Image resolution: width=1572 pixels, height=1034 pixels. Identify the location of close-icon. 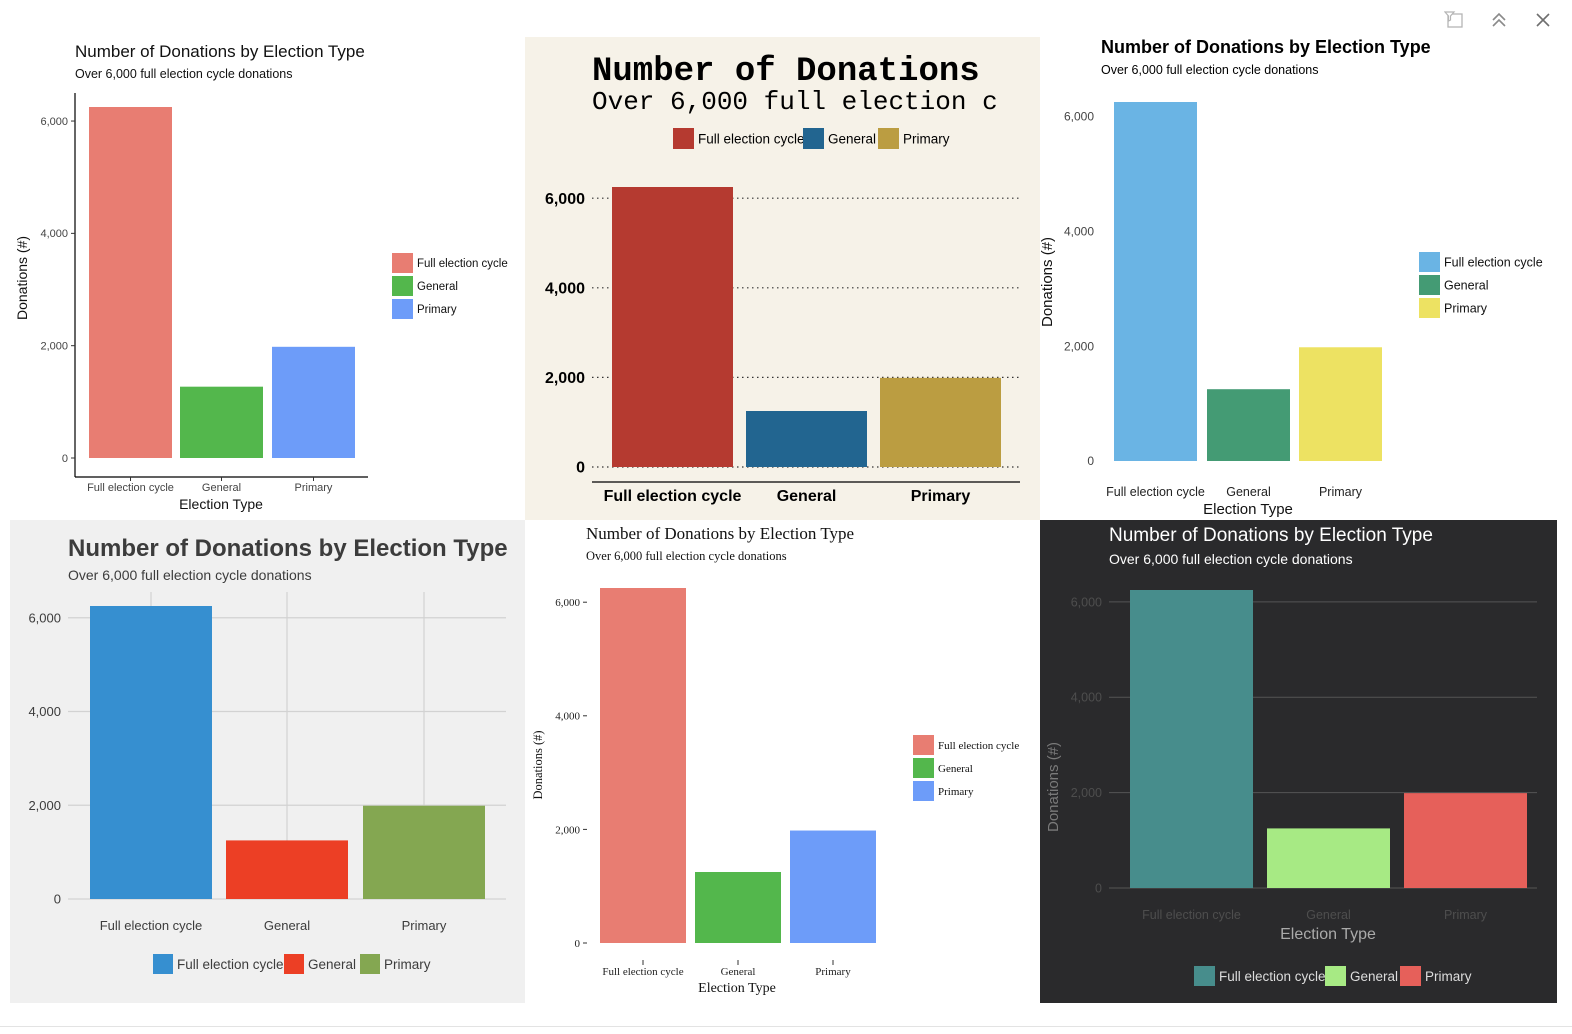
(1543, 20).